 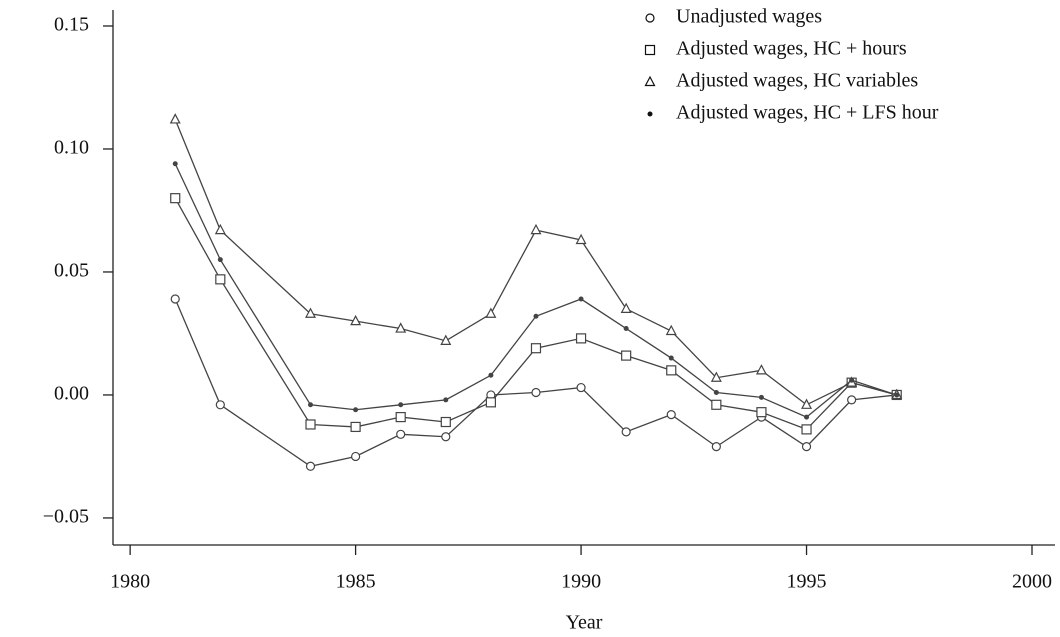 What do you see at coordinates (797, 81) in the screenshot?
I see `legend-label: Adjusted wages, HC variables` at bounding box center [797, 81].